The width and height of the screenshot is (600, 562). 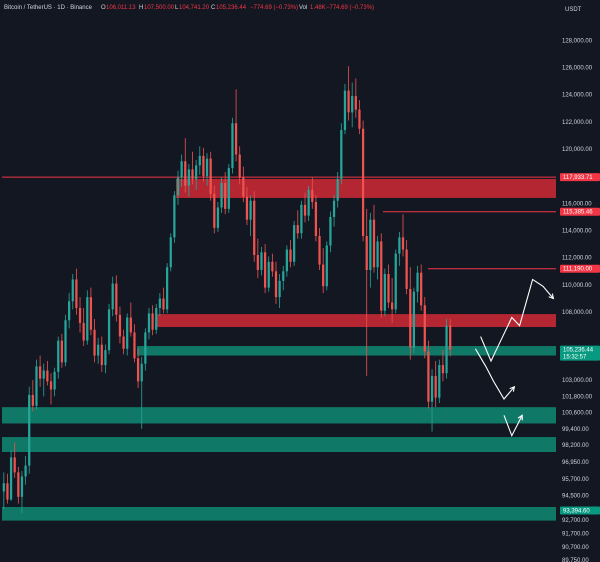 I want to click on price-tick-label: 103,000.00, so click(x=577, y=381).